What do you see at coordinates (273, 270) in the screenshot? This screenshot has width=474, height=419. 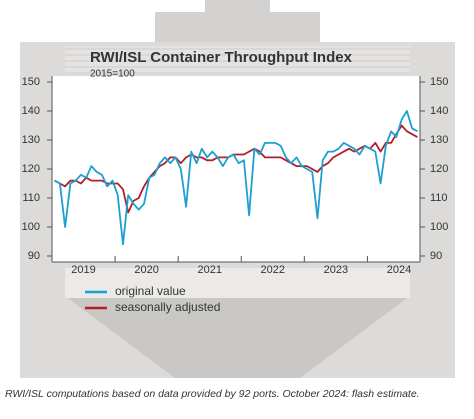 I see `x-tick-label: 2022` at bounding box center [273, 270].